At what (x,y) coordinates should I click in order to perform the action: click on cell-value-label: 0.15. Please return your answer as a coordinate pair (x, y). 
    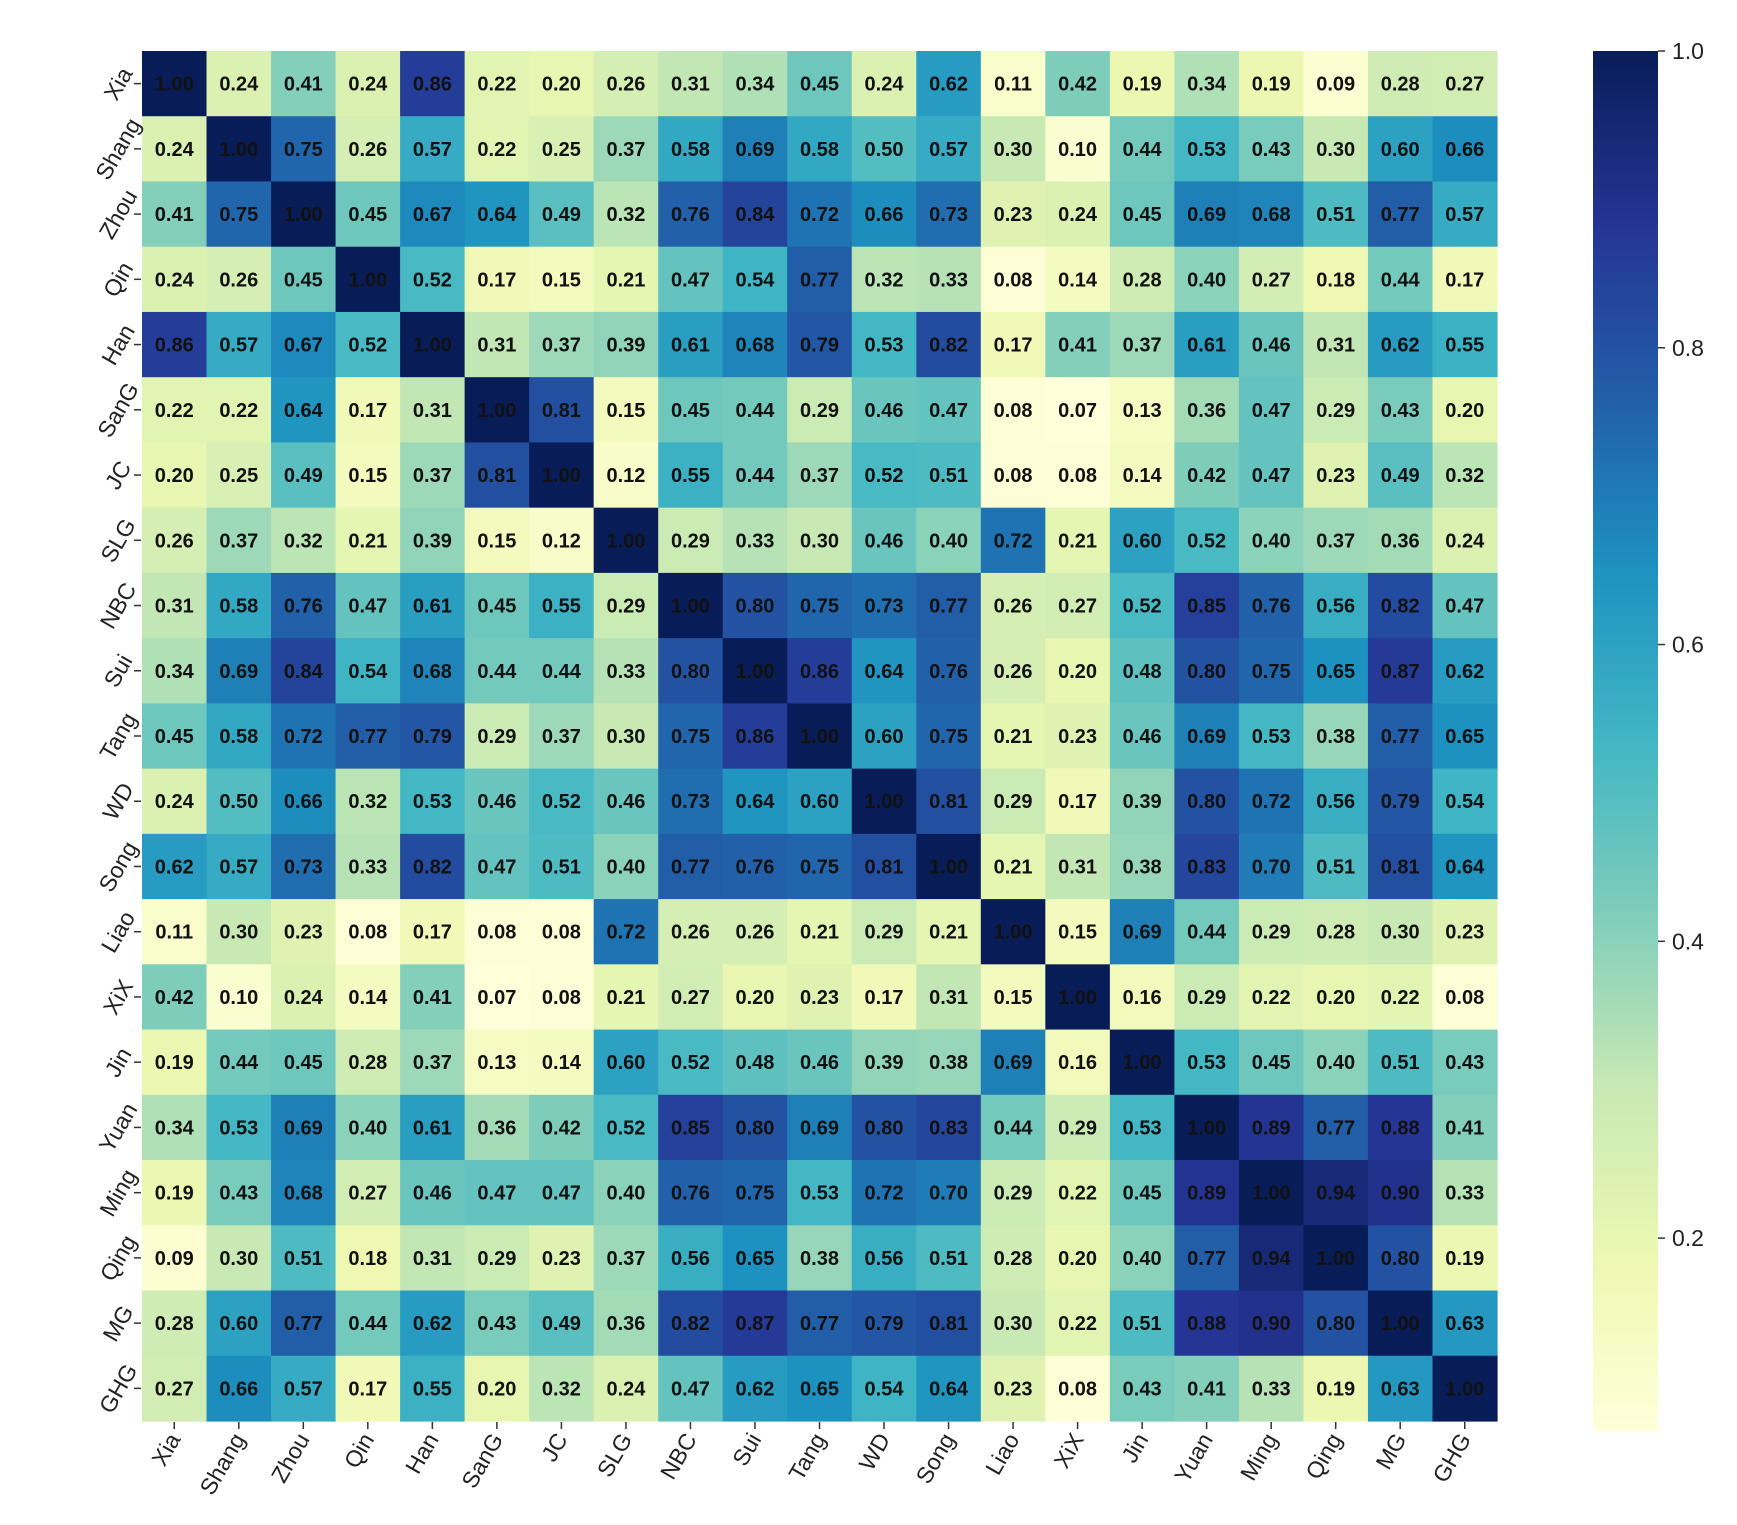
    Looking at the image, I should click on (1013, 998).